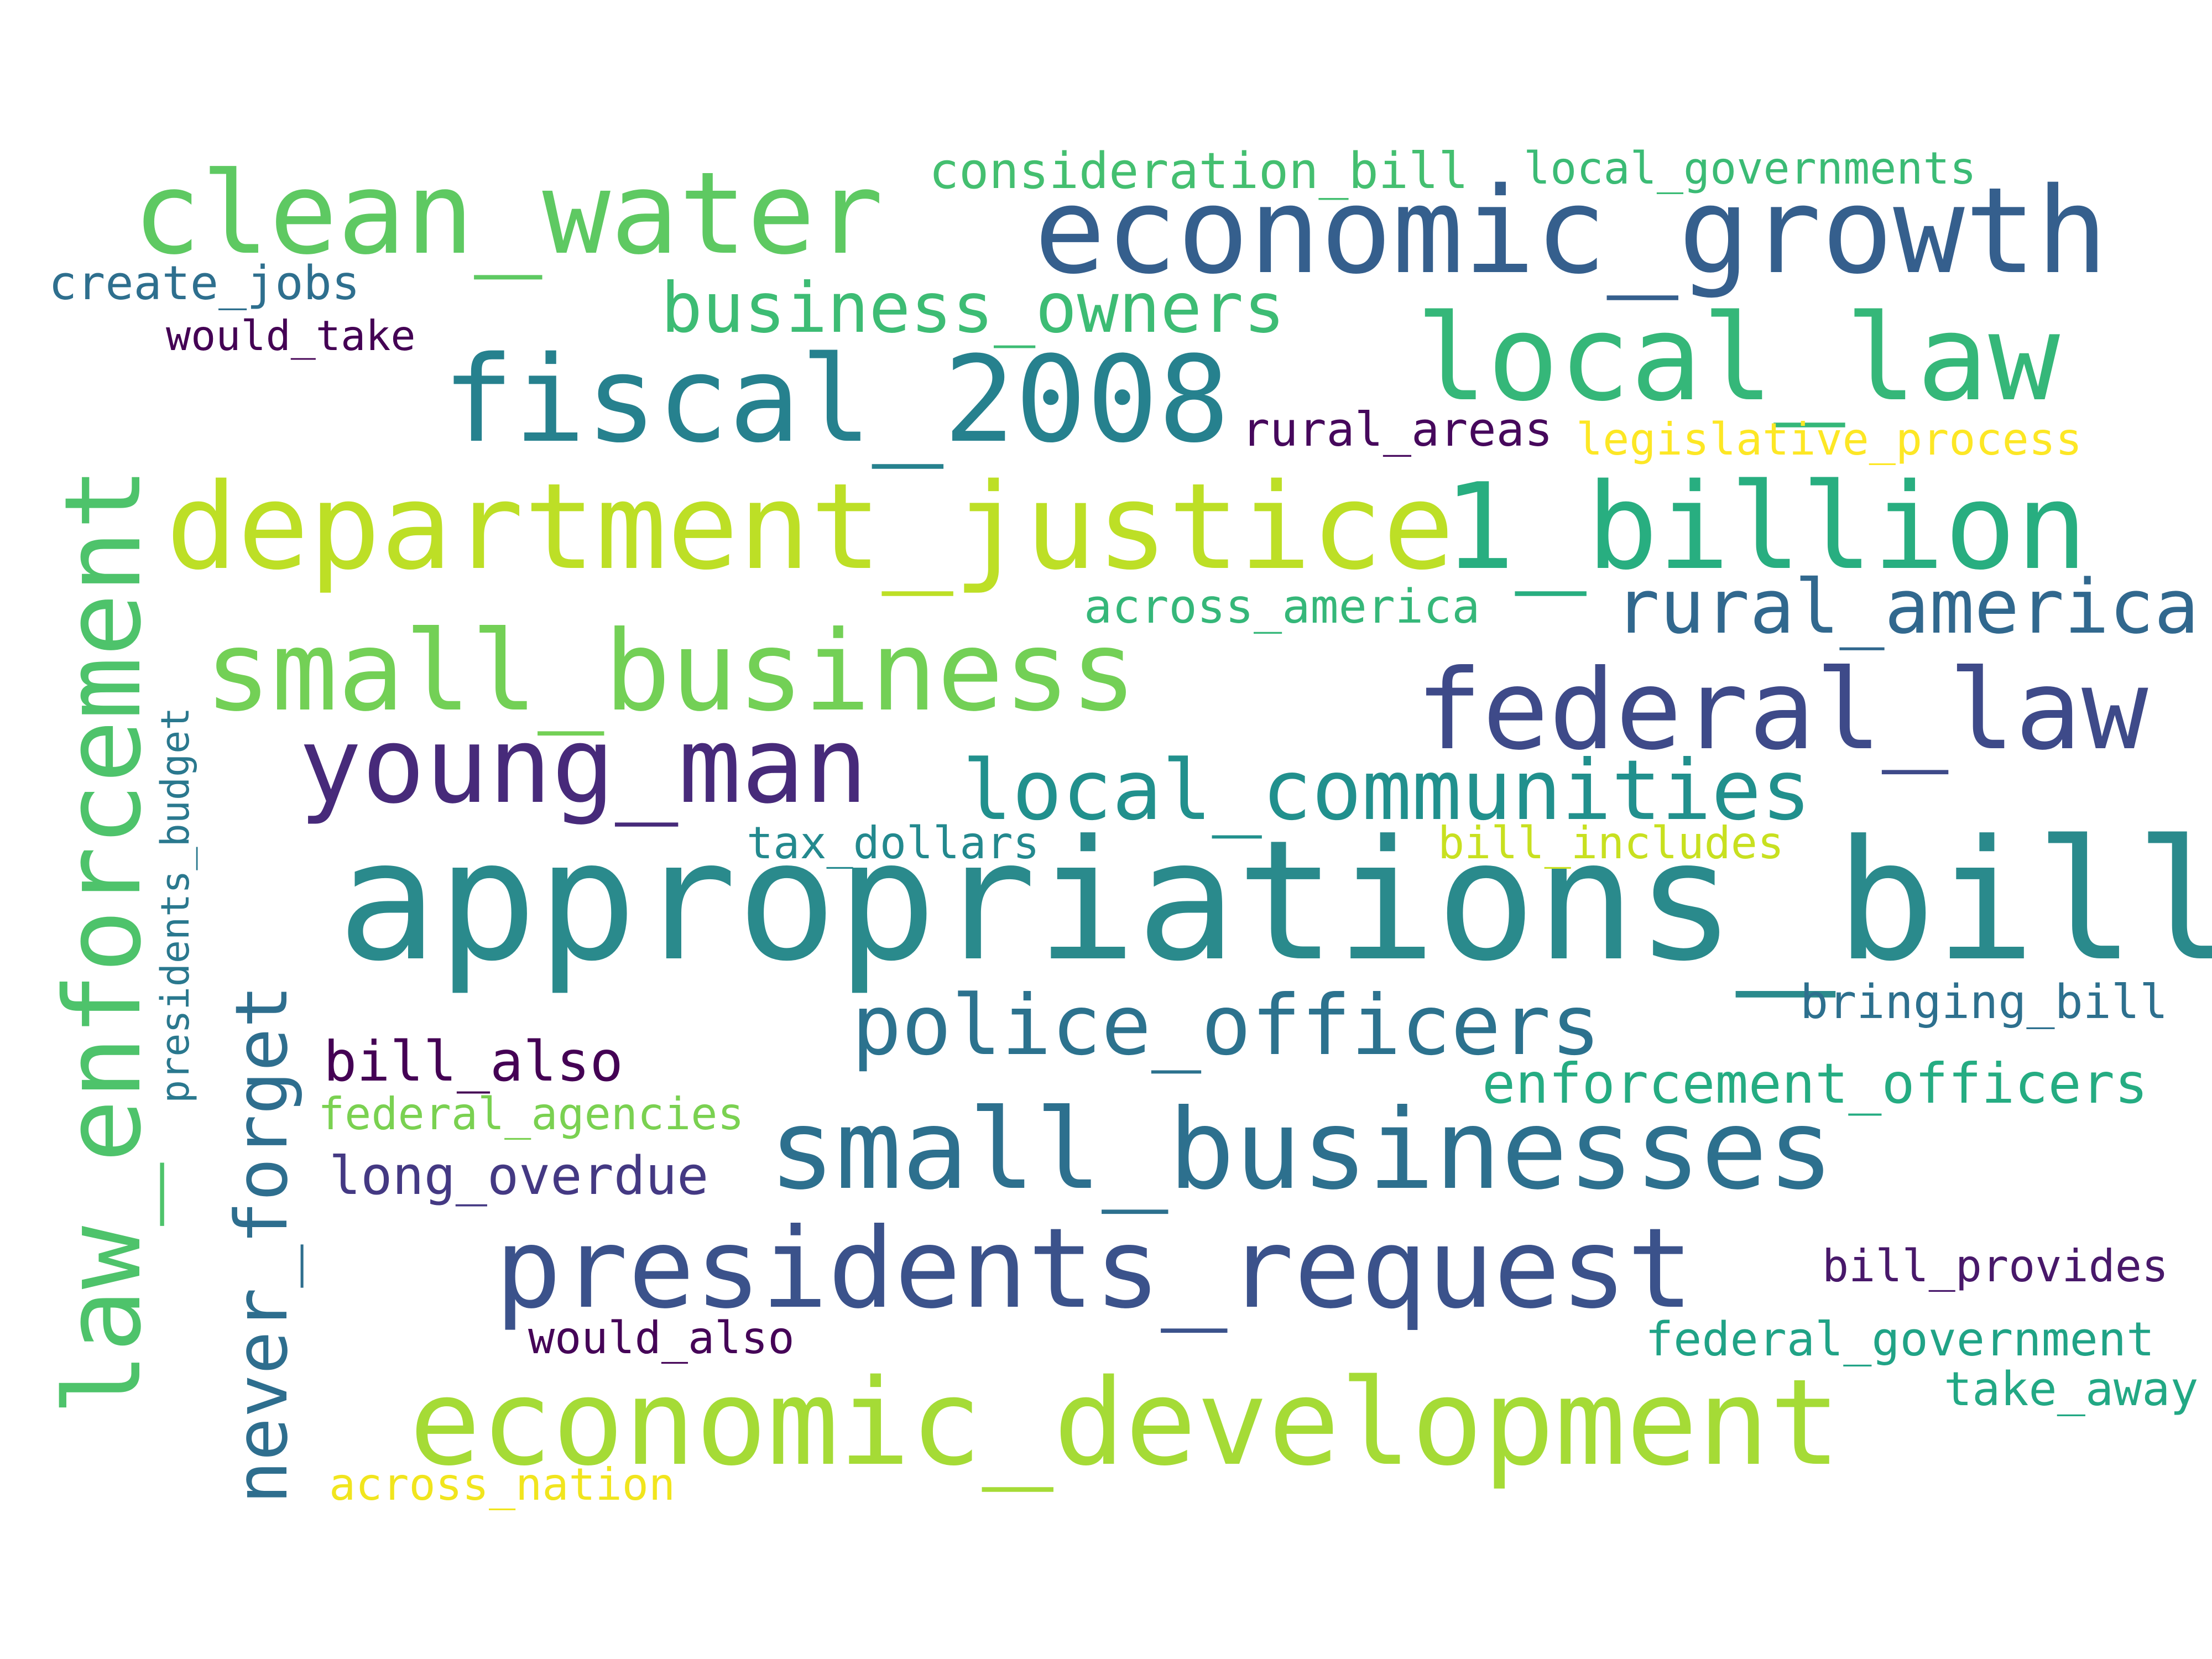 Image resolution: width=2212 pixels, height=1659 pixels. What do you see at coordinates (1199, 171) in the screenshot?
I see `word-consideration-bill: consideration_bill` at bounding box center [1199, 171].